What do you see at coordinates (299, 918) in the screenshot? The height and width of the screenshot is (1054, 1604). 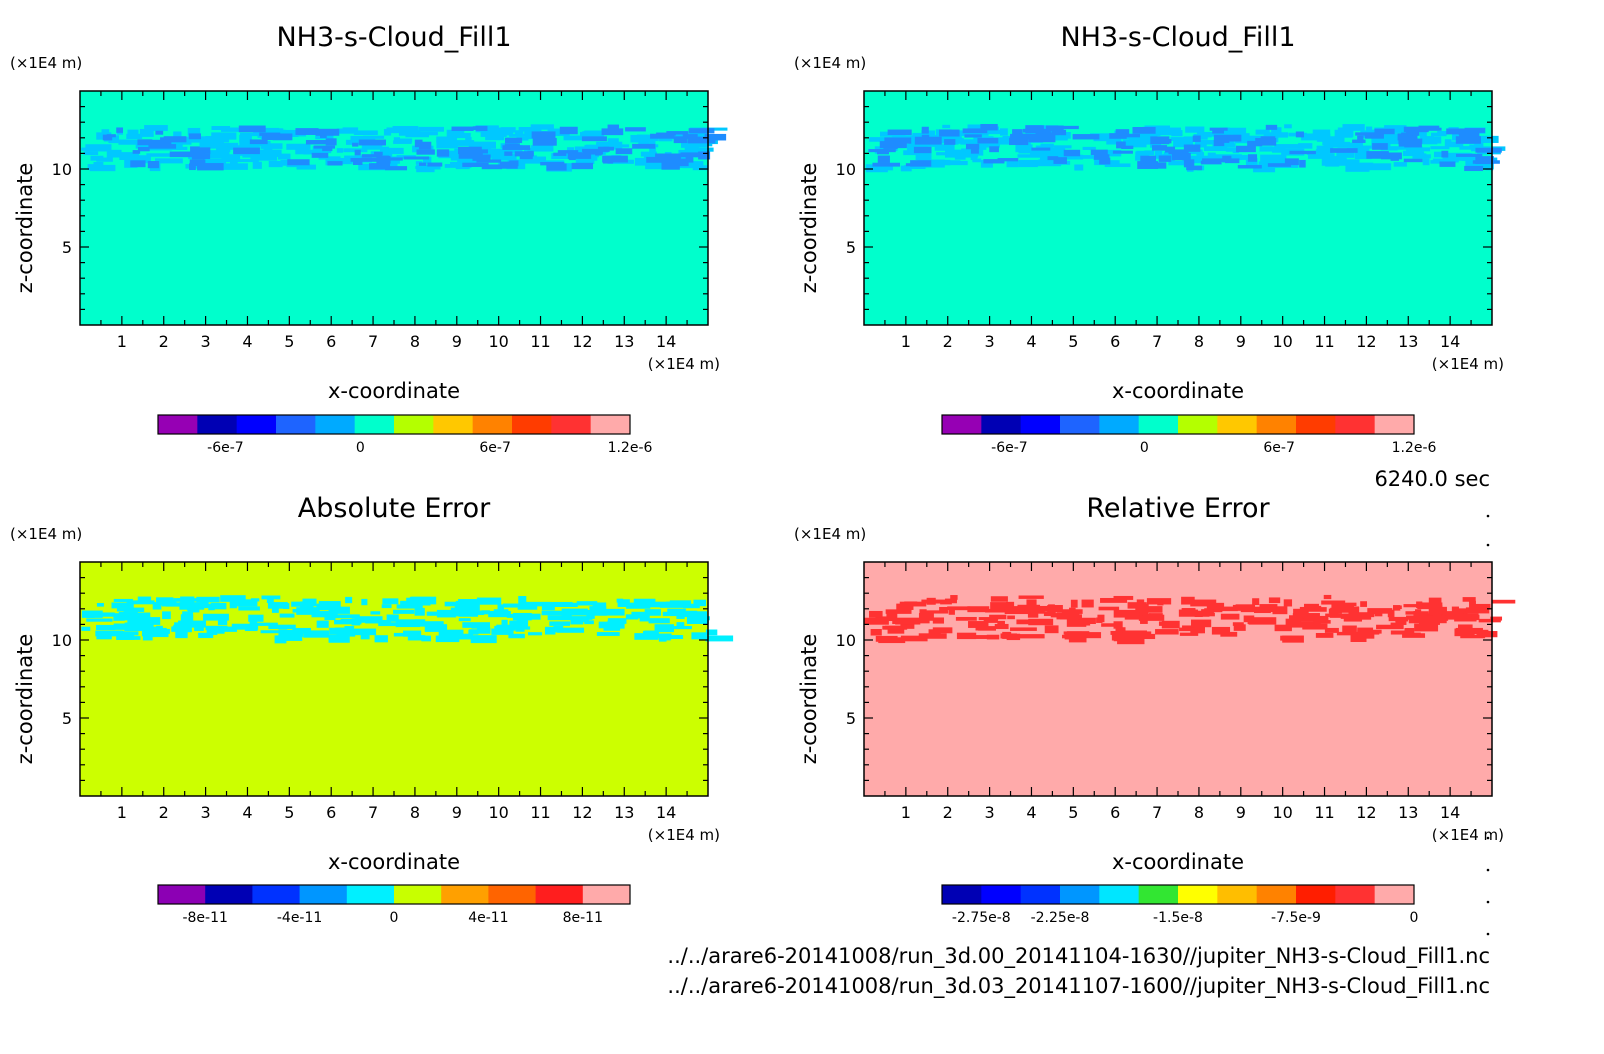 I see `colorbar-tick-label: -4e-11` at bounding box center [299, 918].